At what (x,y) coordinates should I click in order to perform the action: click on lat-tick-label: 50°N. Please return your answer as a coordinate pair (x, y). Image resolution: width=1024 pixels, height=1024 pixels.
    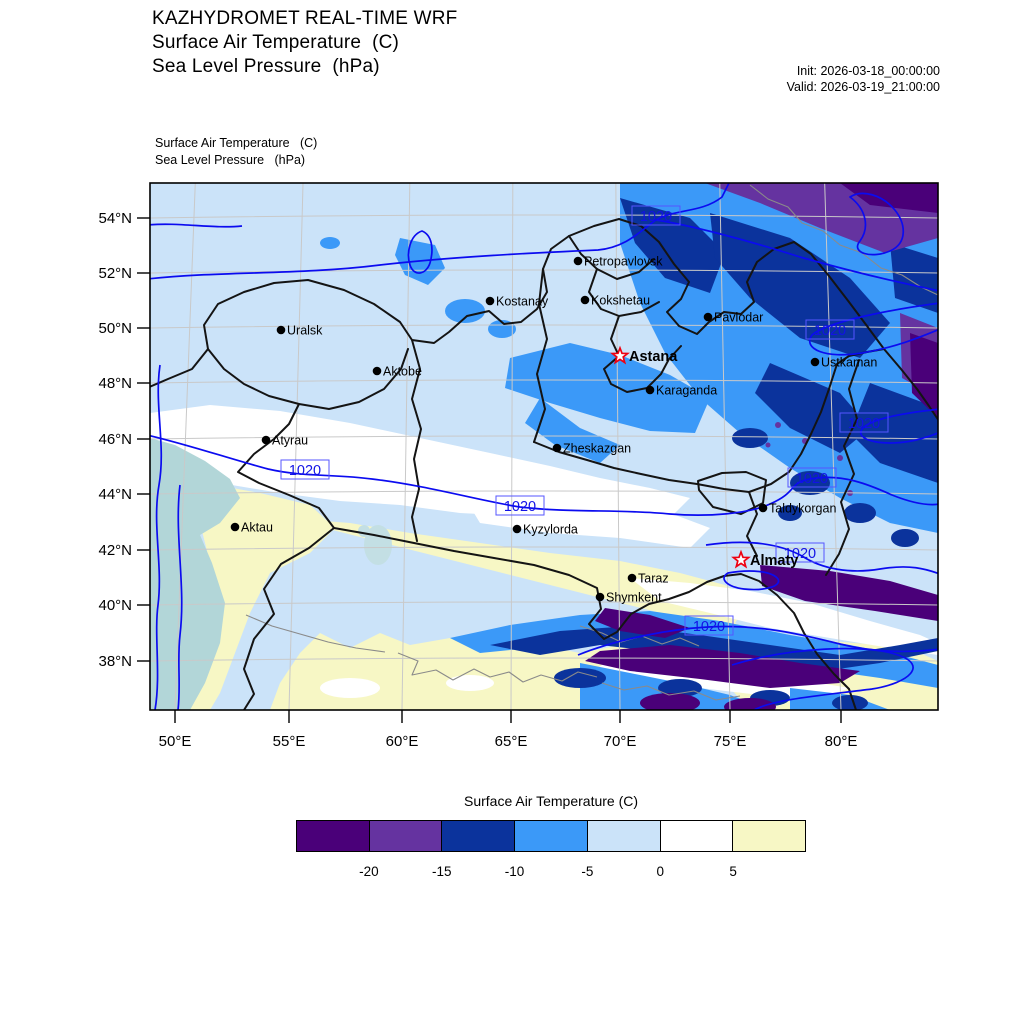
    Looking at the image, I should click on (115, 328).